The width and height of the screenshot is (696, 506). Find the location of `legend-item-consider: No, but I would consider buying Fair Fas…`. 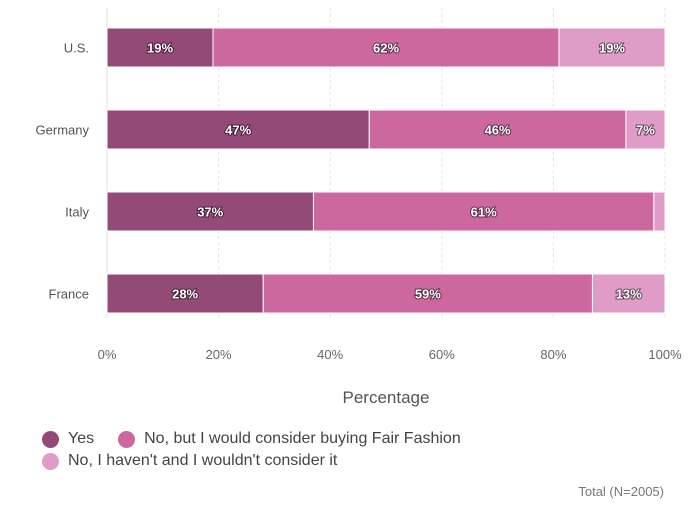

legend-item-consider: No, but I would consider buying Fair Fas… is located at coordinates (289, 439).